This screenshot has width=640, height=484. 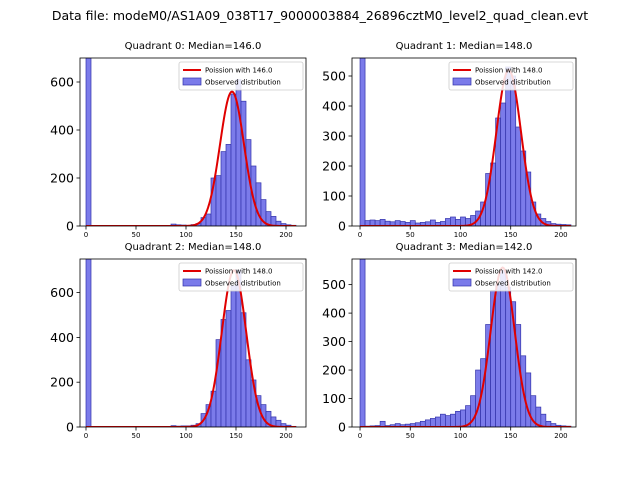 I want to click on panel-title: Quadrant 1: Median=148.0, so click(x=464, y=46).